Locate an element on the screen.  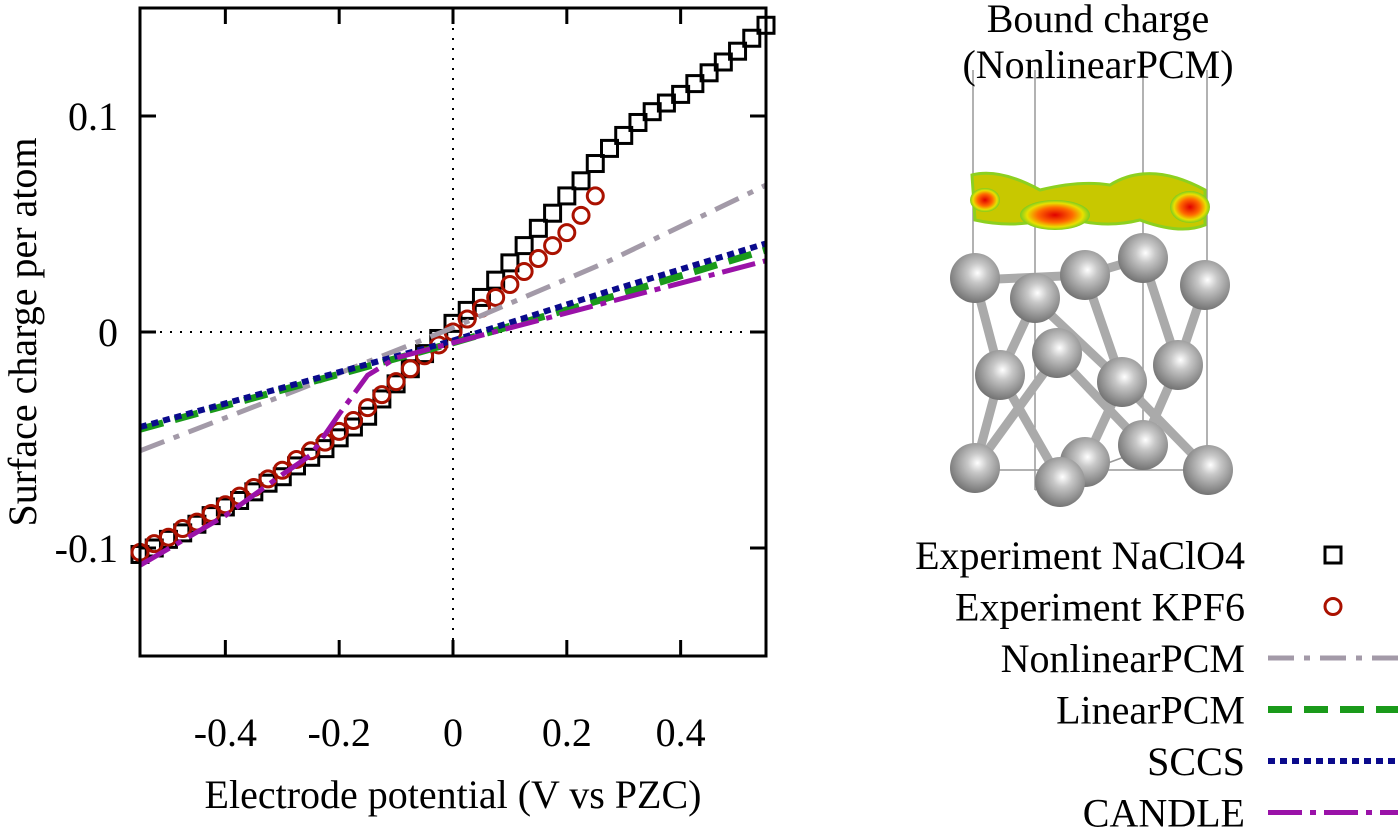
structure-image is located at coordinates (1091, 288).